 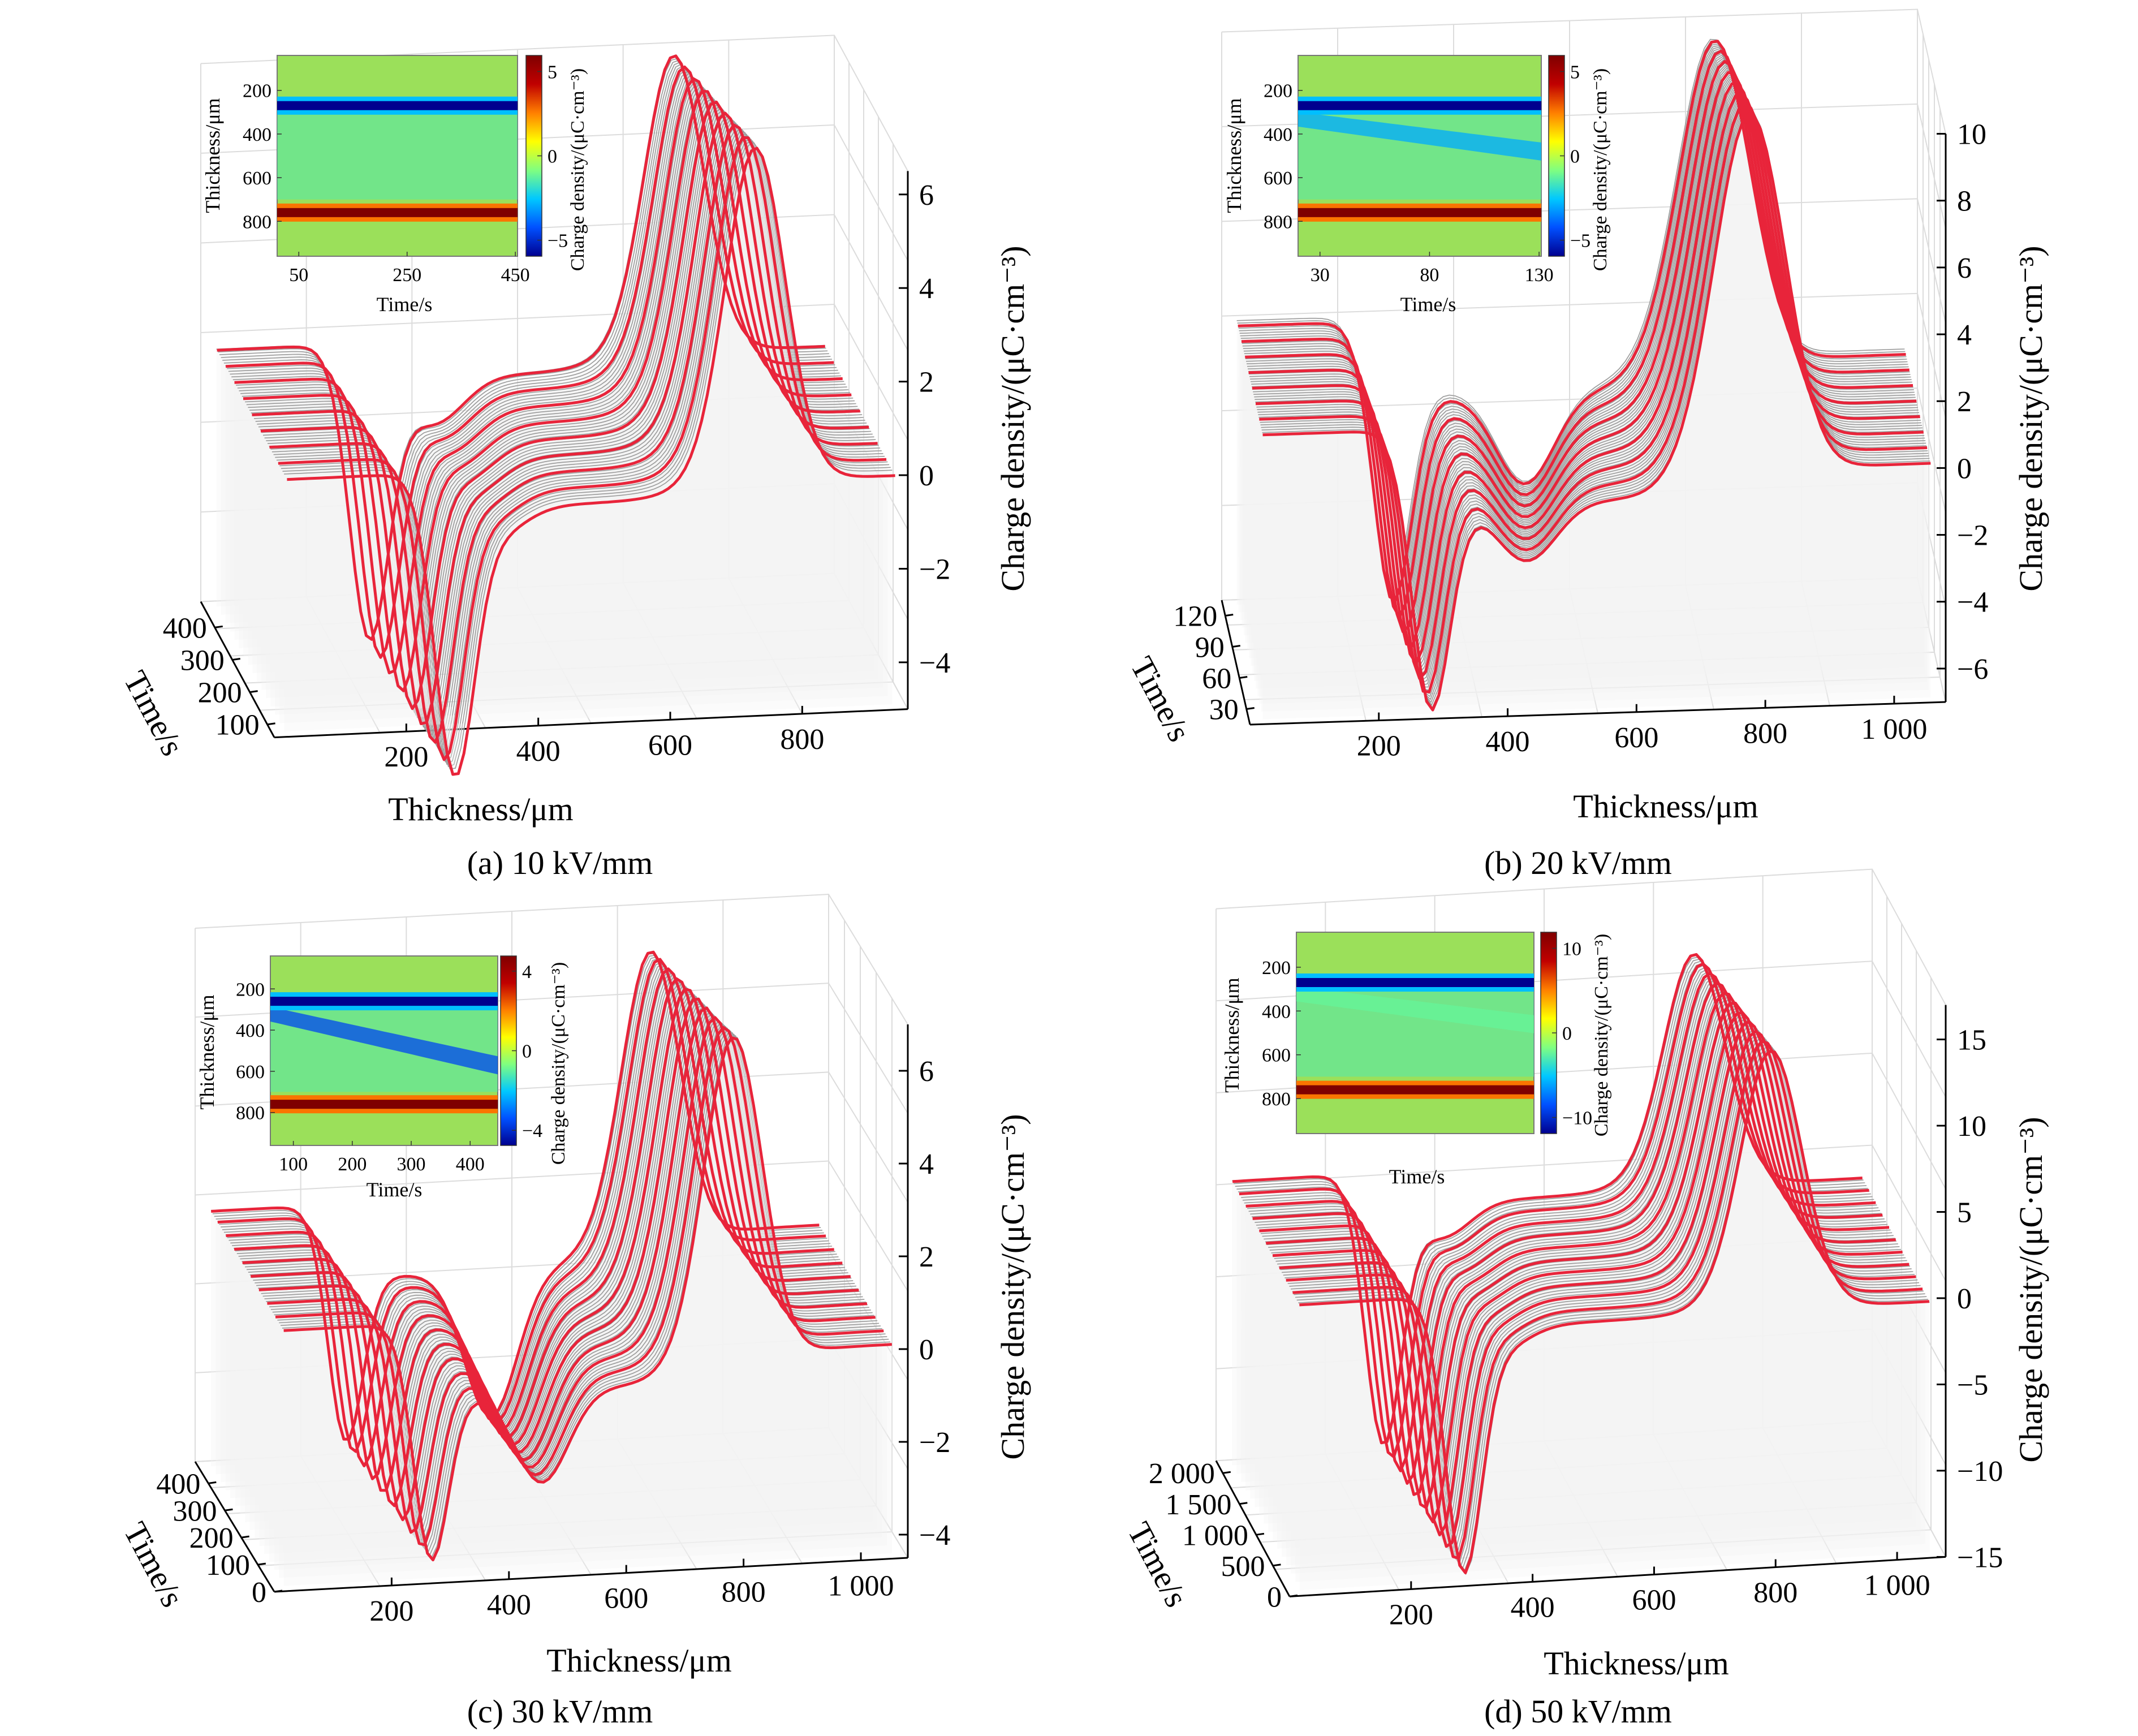 I want to click on time-tick-label: 0, so click(x=1274, y=1597).